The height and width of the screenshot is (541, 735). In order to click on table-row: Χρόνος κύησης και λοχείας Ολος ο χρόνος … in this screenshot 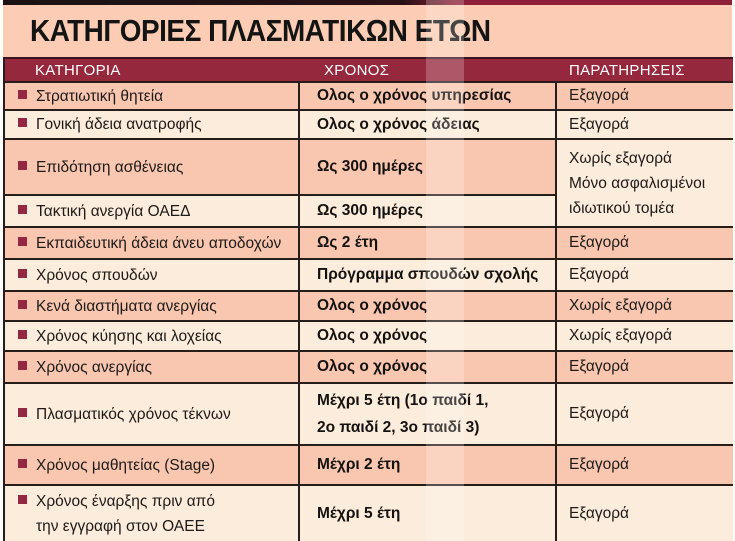, I will do `click(368, 335)`.